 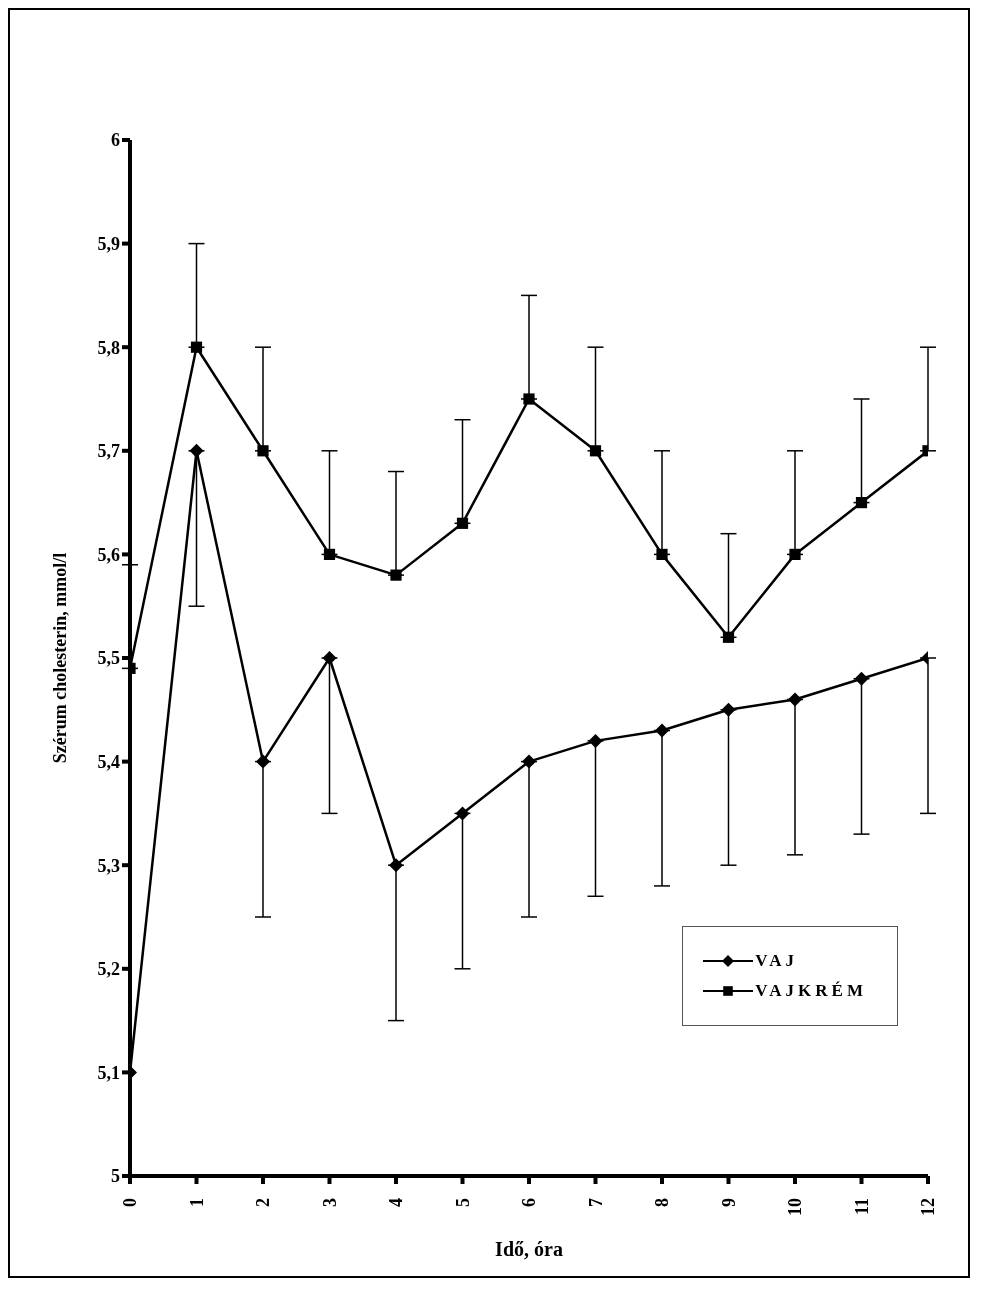 I want to click on x-tick-label: 10, so click(x=795, y=1207).